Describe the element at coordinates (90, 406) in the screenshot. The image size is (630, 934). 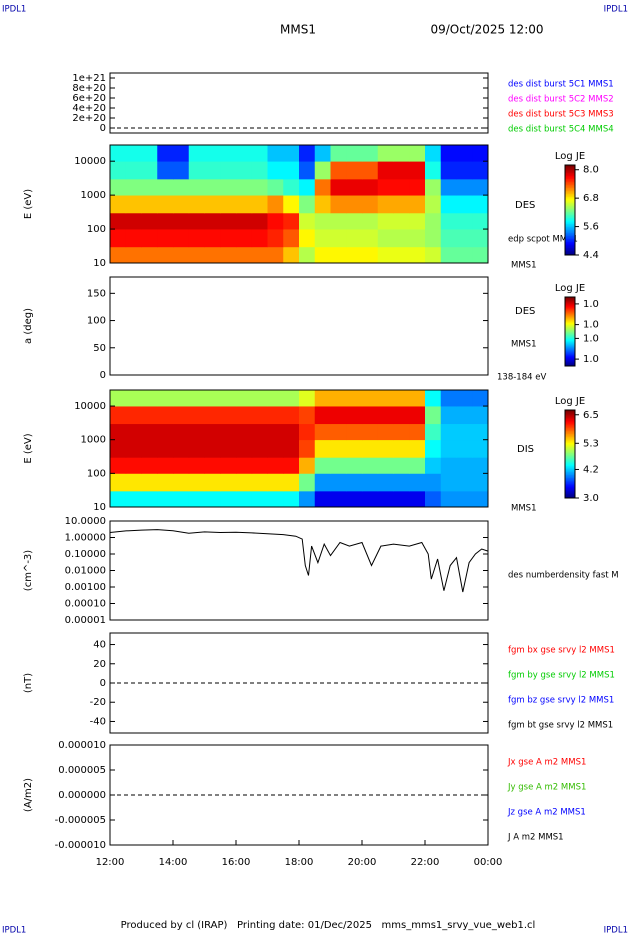
I see `y-tick-label: 10000` at that location.